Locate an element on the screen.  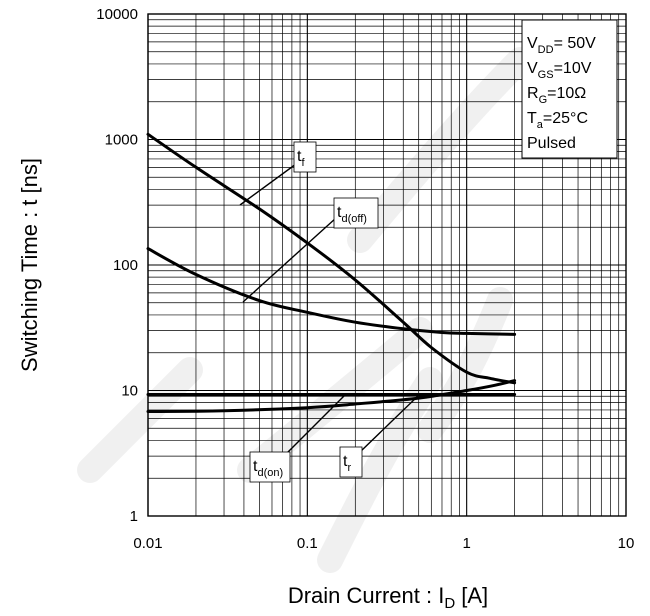
series-label-t-f: tf is located at coordinates (305, 157).